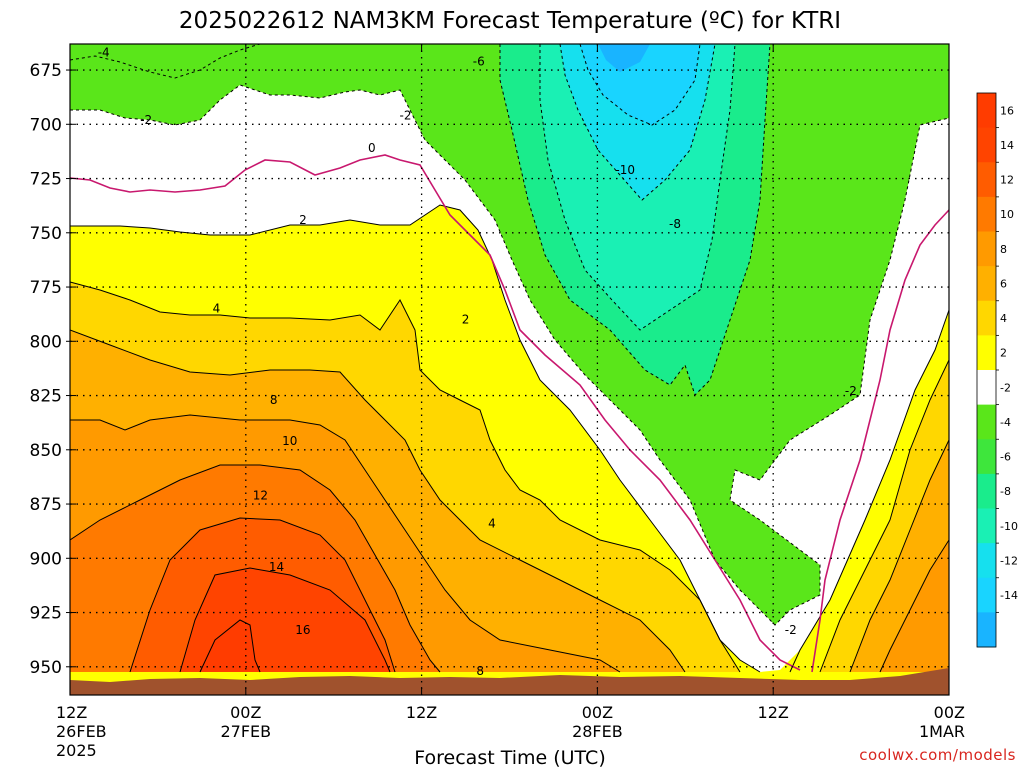 This screenshot has width=1024, height=768. Describe the element at coordinates (597, 731) in the screenshot. I see `x-tick-date: 28FEB` at that location.